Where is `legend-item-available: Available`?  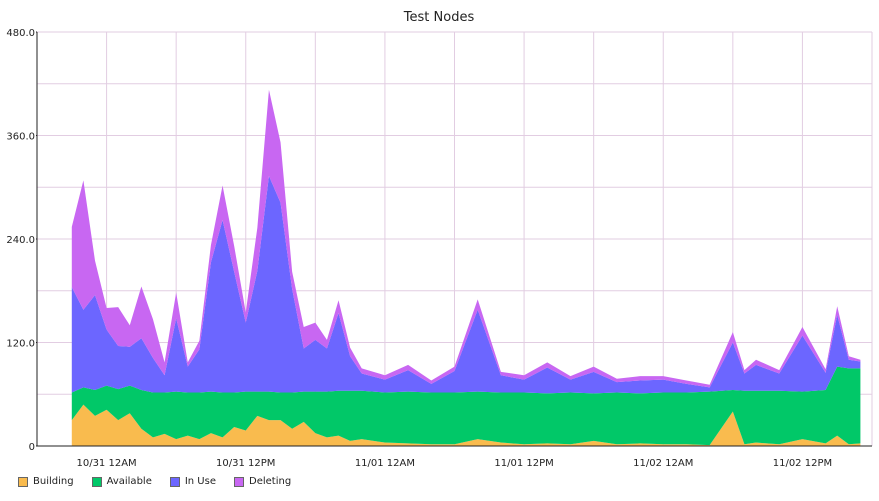
legend-item-available: Available is located at coordinates (121, 481).